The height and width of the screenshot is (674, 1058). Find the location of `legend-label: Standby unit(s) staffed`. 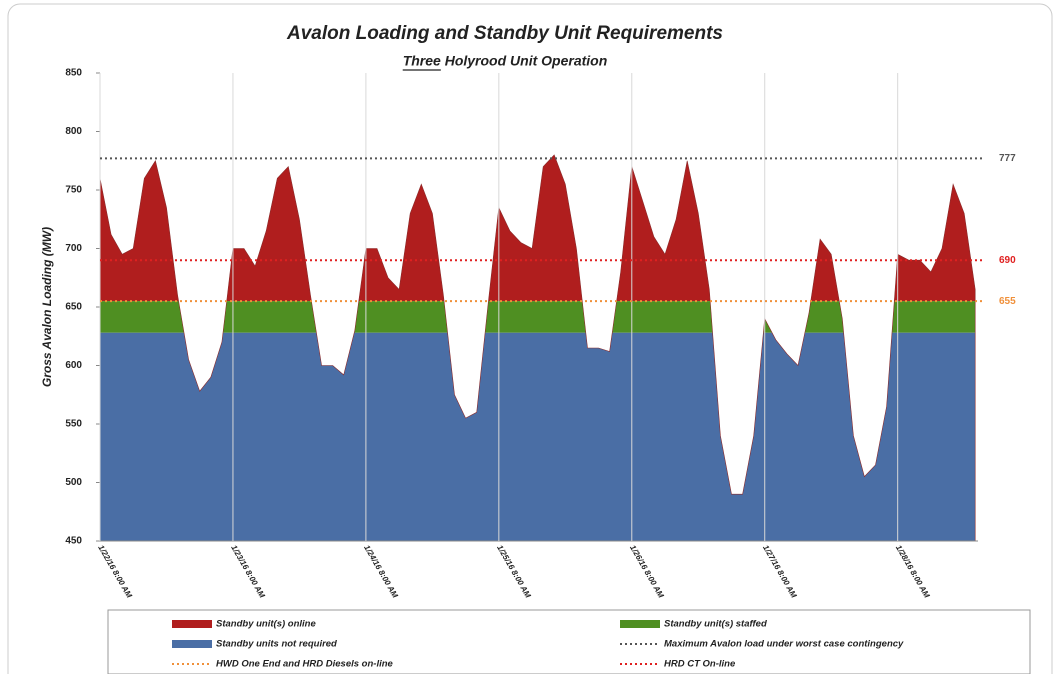

legend-label: Standby unit(s) staffed is located at coordinates (715, 624).